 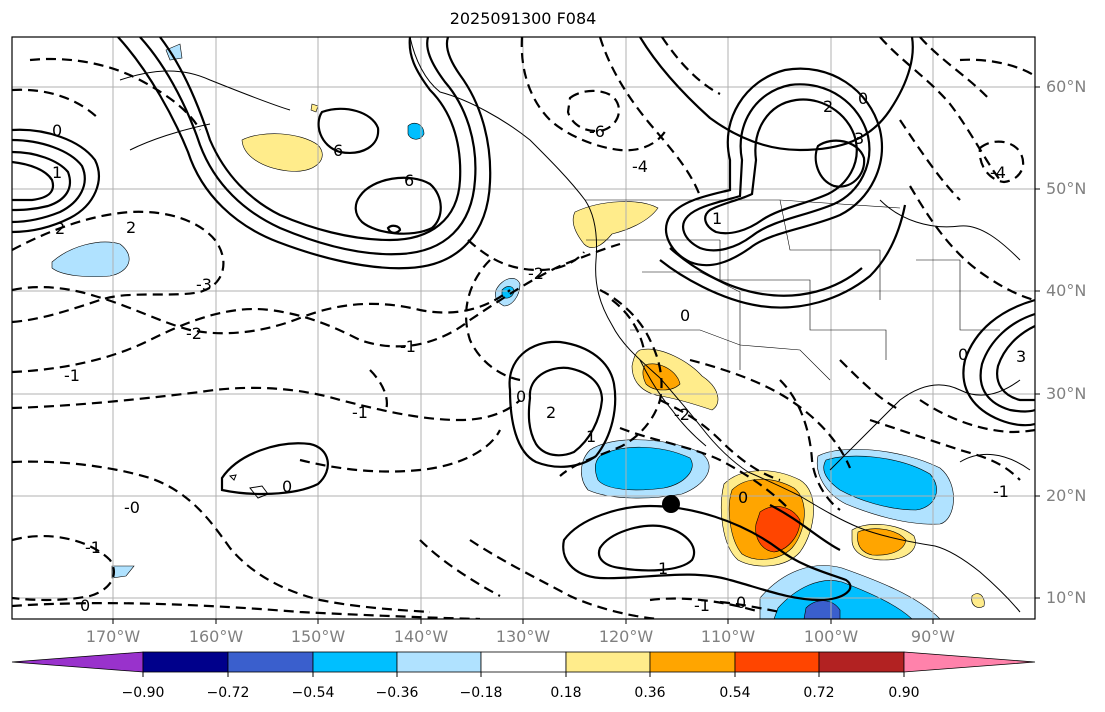 What do you see at coordinates (132, 507) in the screenshot?
I see `contour-label: -0` at bounding box center [132, 507].